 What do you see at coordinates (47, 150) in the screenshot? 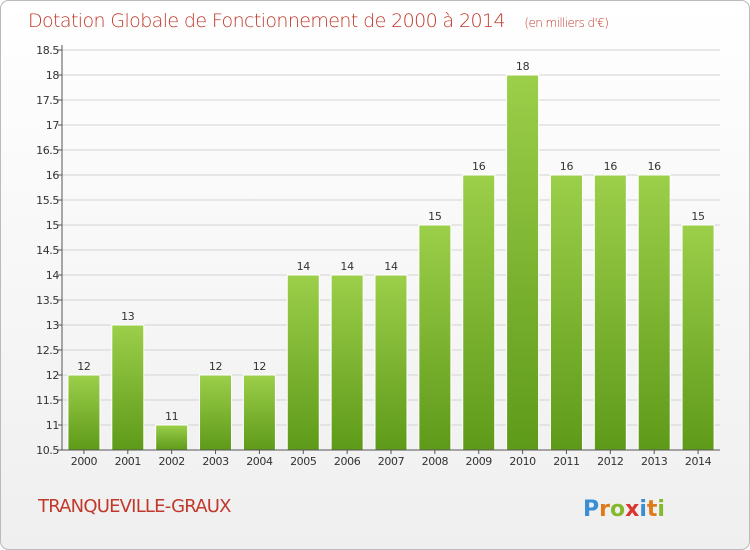
I see `y-tick-label: 16.5` at bounding box center [47, 150].